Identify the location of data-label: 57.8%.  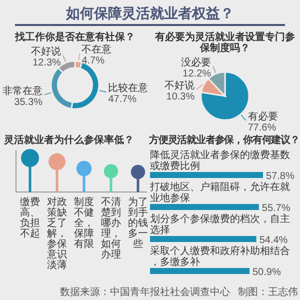
(280, 176).